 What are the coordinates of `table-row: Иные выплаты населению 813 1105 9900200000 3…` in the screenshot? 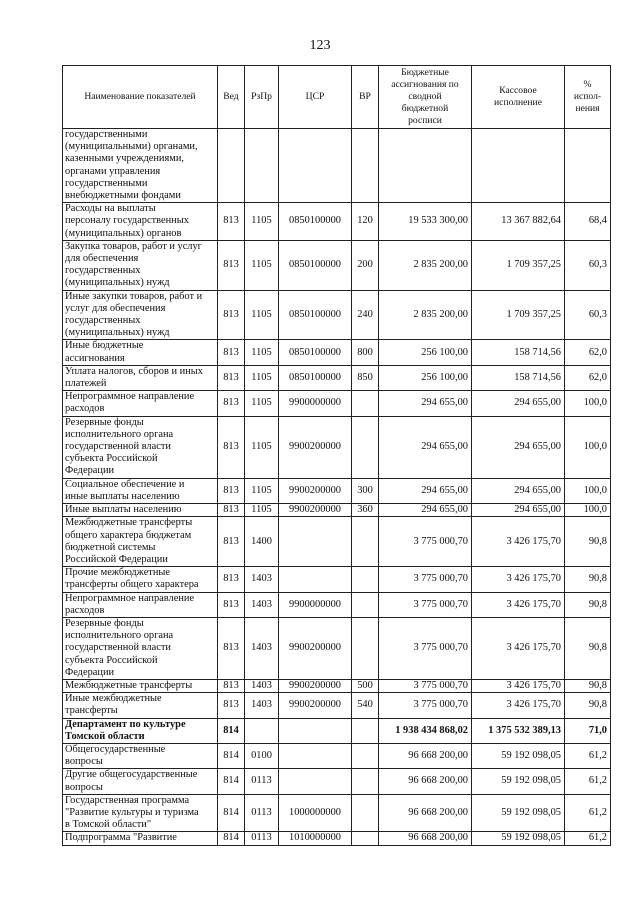 It's located at (336, 510).